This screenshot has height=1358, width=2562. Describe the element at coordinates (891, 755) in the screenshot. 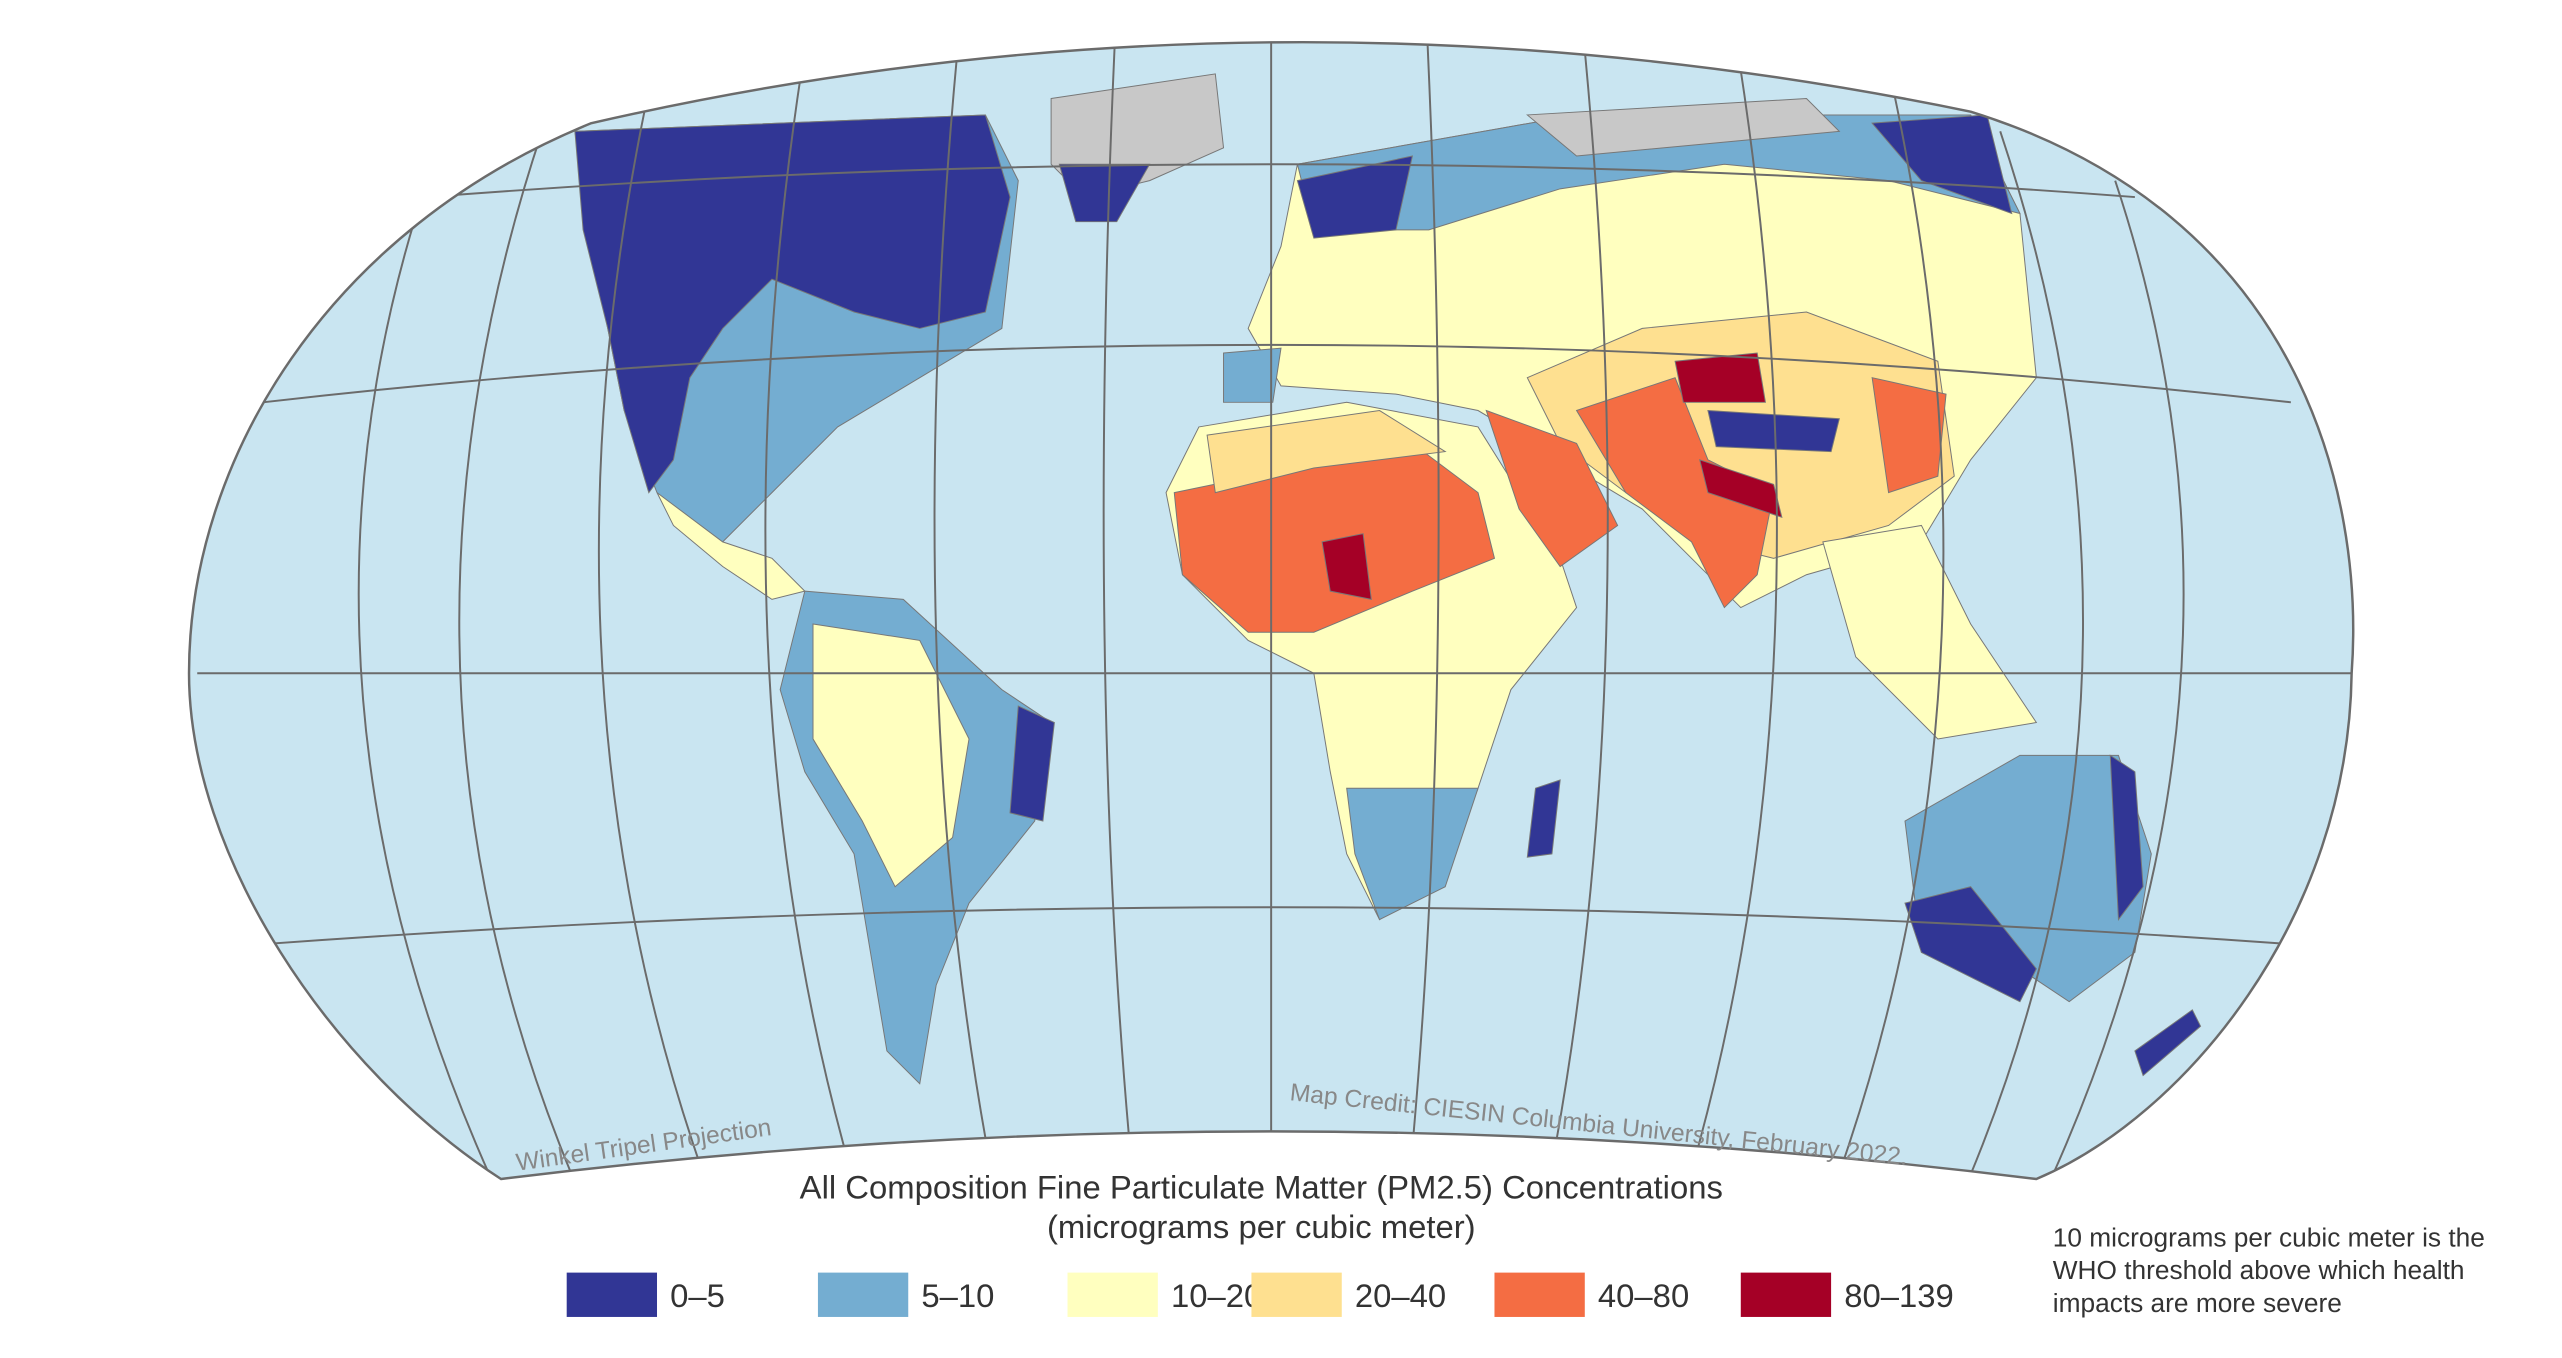

I see `south-america-inner` at that location.